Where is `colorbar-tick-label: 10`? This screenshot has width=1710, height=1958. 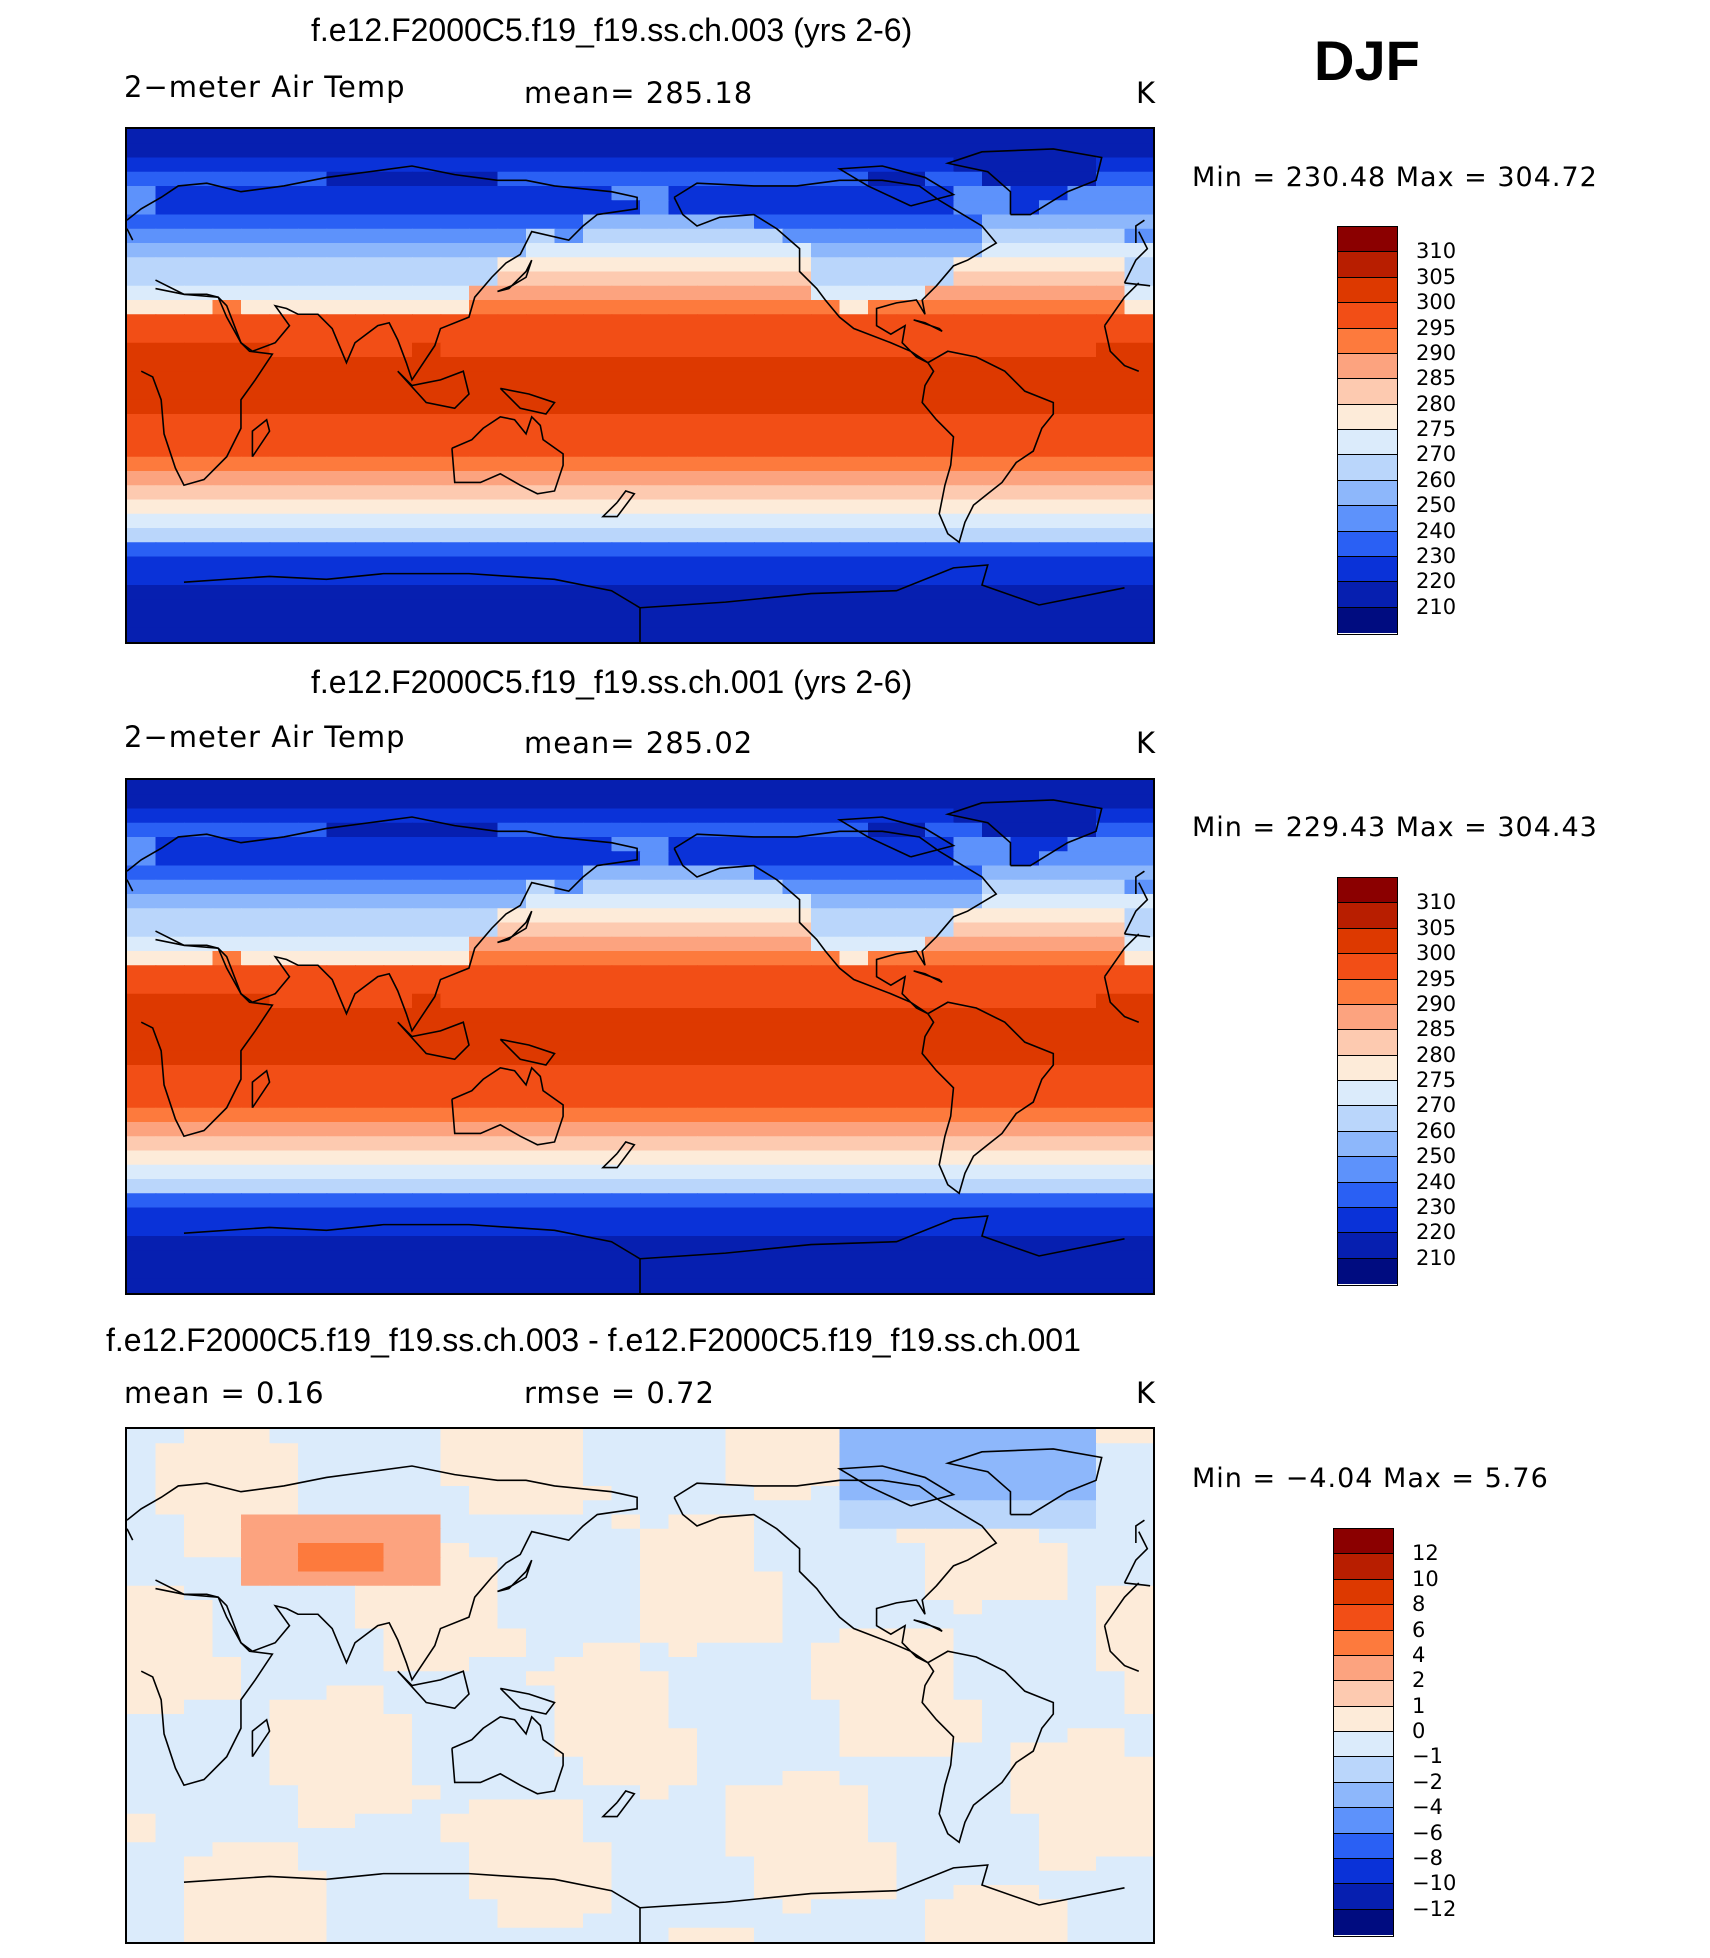
colorbar-tick-label: 10 is located at coordinates (1425, 1578).